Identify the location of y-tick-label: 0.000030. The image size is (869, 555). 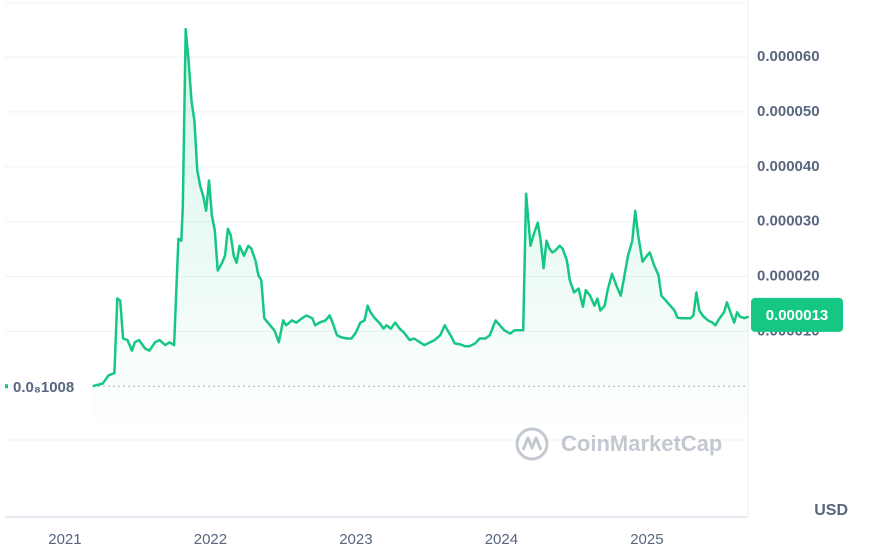
(788, 221).